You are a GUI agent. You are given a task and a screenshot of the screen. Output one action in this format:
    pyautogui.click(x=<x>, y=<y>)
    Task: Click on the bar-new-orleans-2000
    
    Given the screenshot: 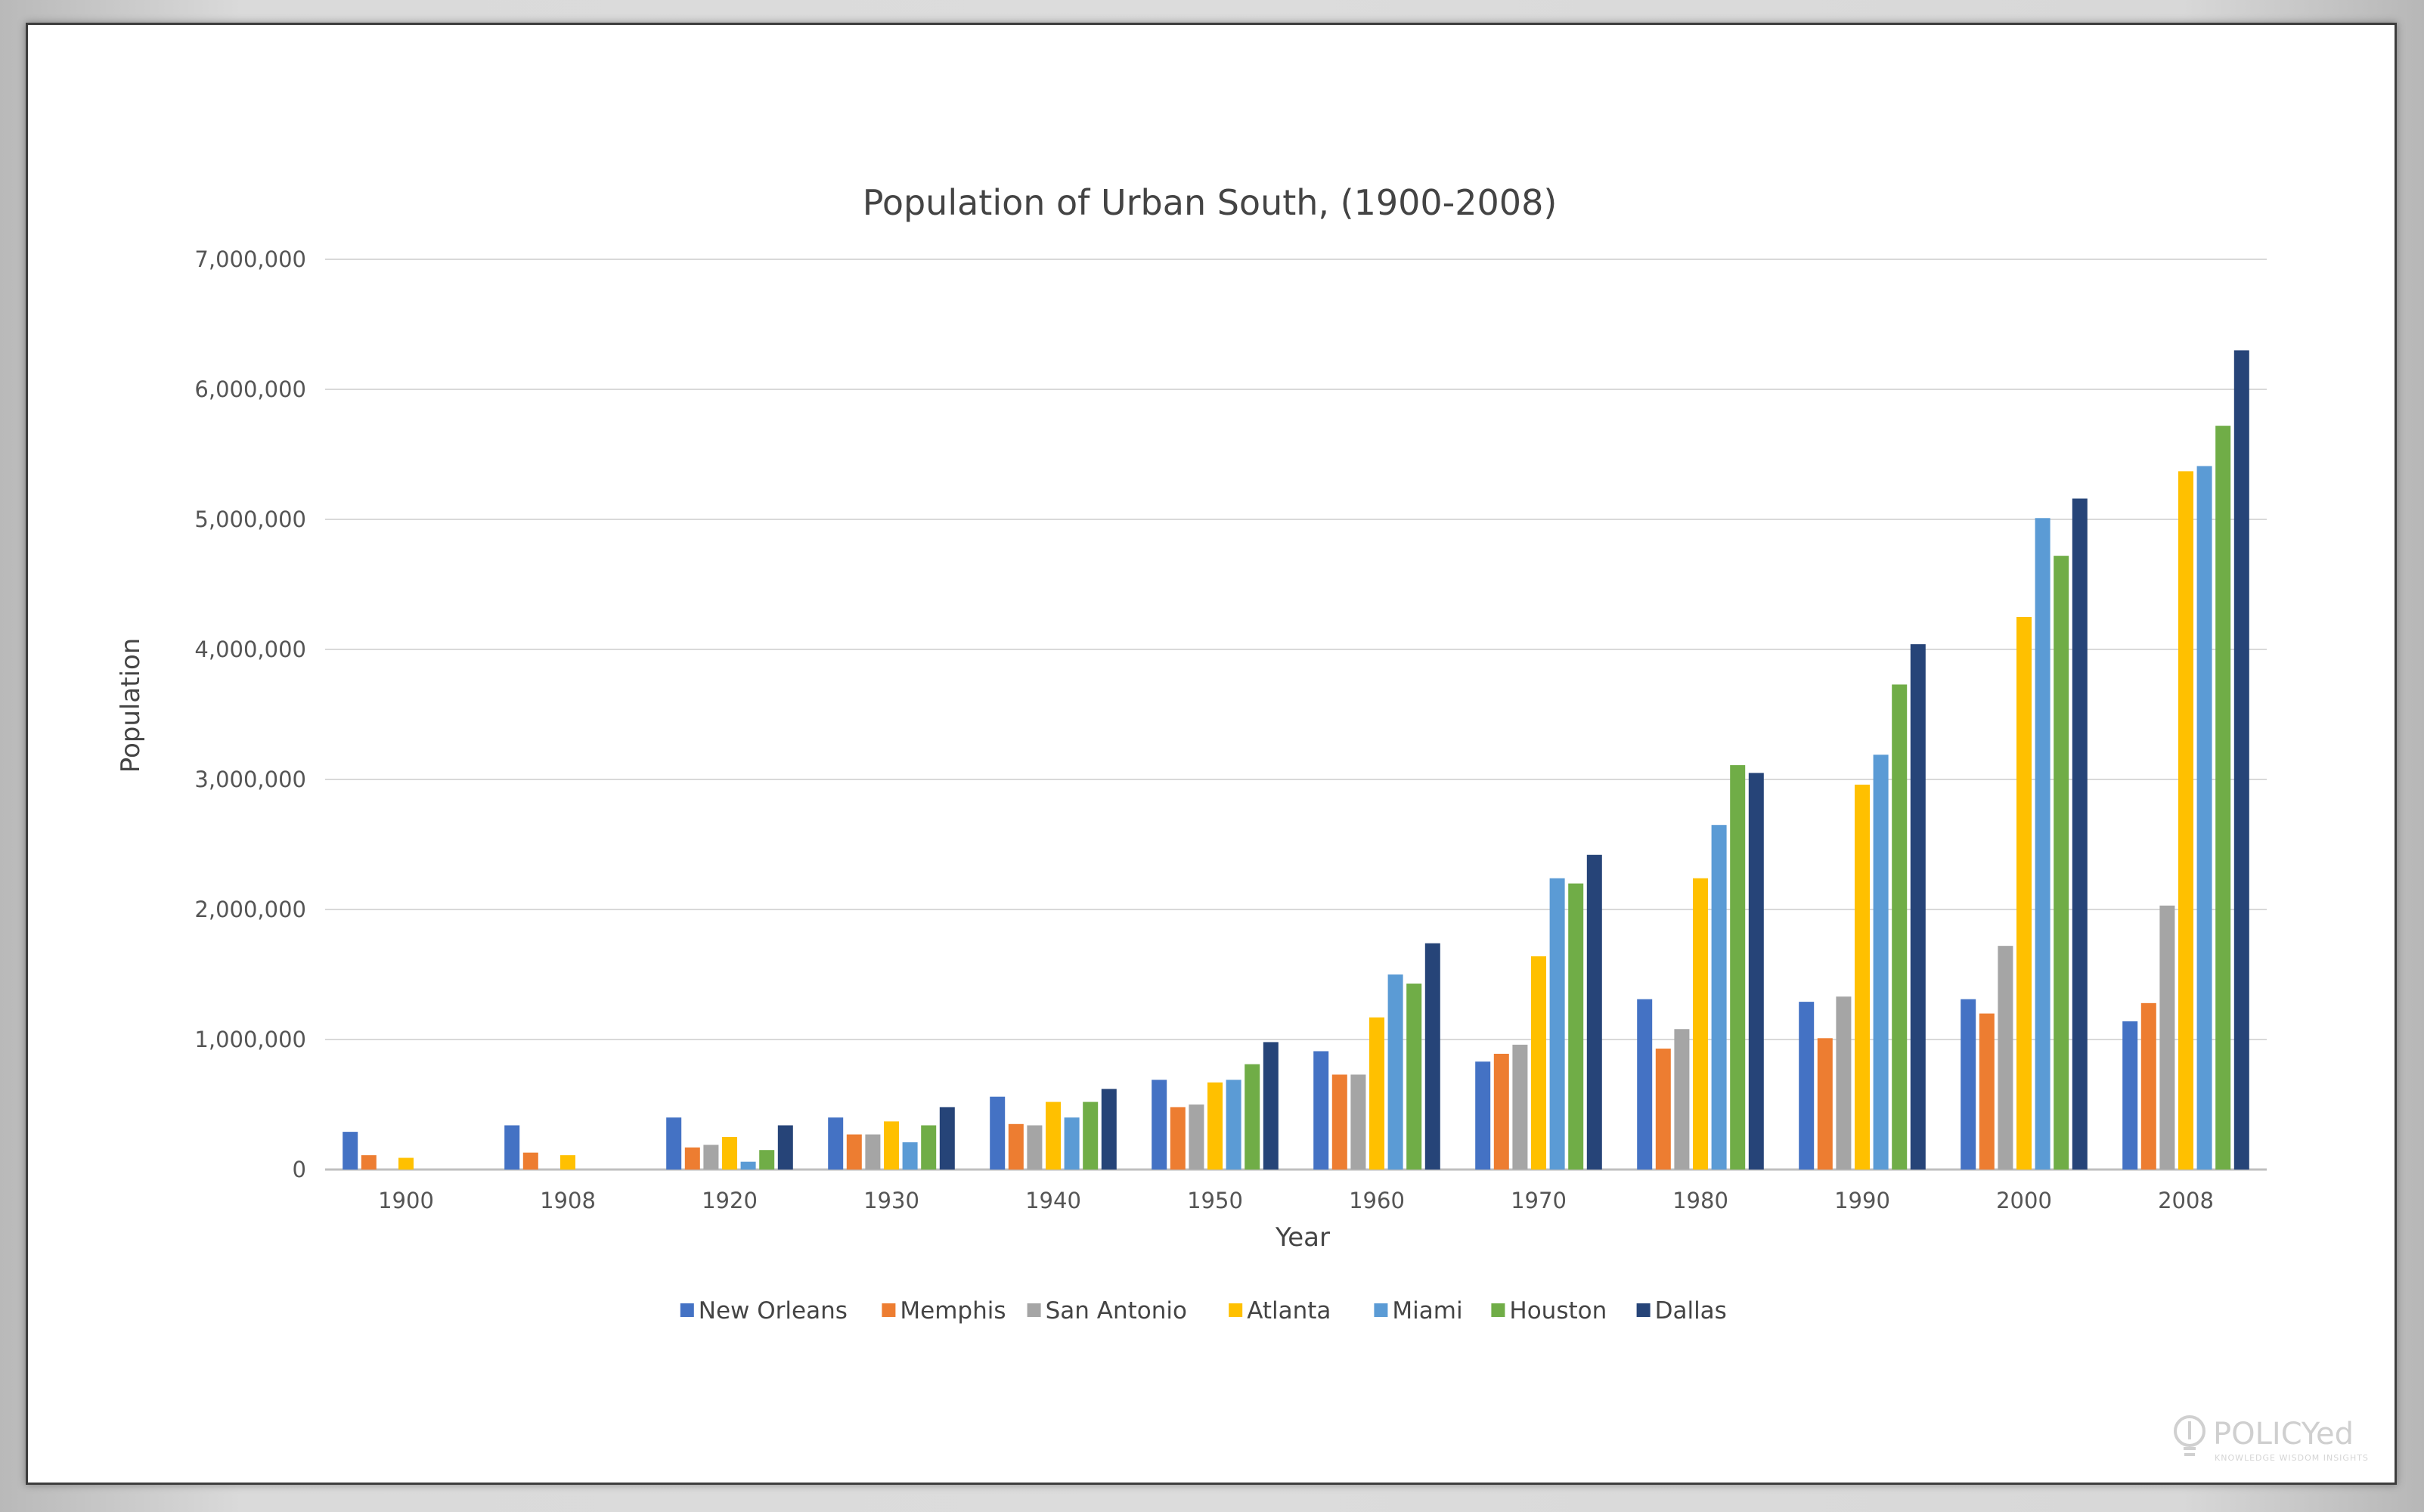 What is the action you would take?
    pyautogui.click(x=1968, y=1084)
    